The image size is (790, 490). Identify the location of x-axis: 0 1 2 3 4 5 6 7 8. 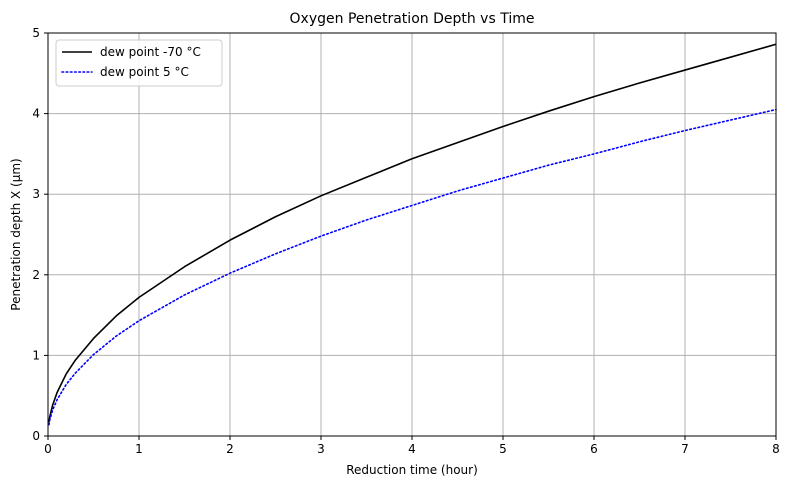
(412, 446).